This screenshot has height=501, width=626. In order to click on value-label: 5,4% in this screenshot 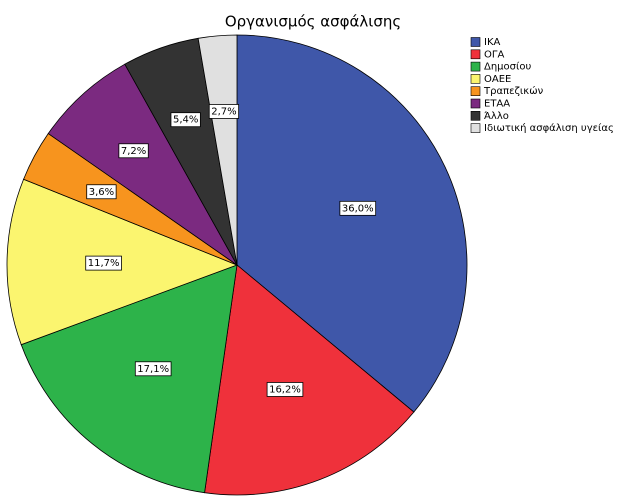, I will do `click(185, 120)`.